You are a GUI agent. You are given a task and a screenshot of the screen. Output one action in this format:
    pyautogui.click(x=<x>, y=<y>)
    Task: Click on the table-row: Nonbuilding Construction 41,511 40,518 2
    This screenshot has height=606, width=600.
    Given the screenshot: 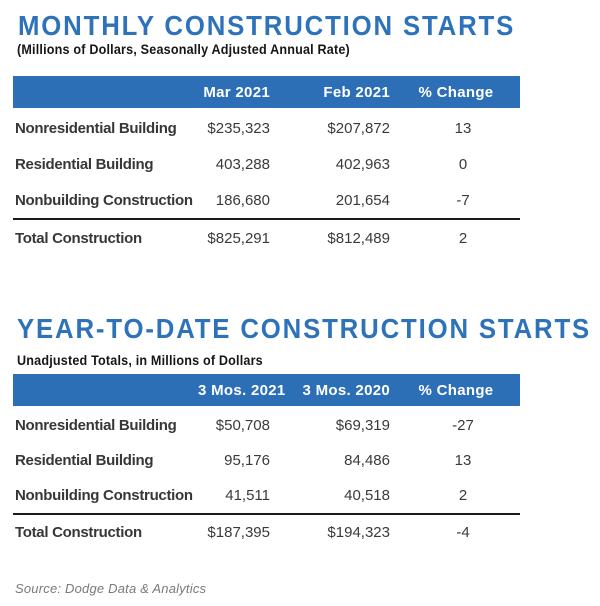 What is the action you would take?
    pyautogui.click(x=266, y=495)
    